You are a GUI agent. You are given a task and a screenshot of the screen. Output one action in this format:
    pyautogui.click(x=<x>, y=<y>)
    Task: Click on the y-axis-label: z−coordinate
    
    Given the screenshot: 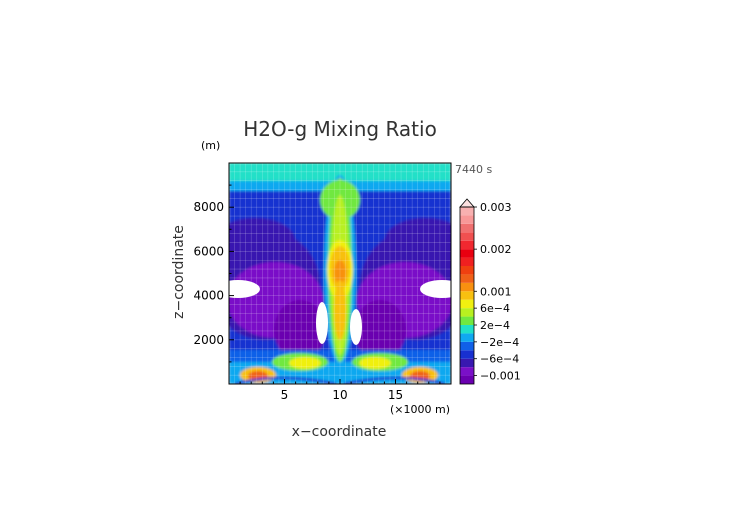 What is the action you would take?
    pyautogui.click(x=179, y=272)
    